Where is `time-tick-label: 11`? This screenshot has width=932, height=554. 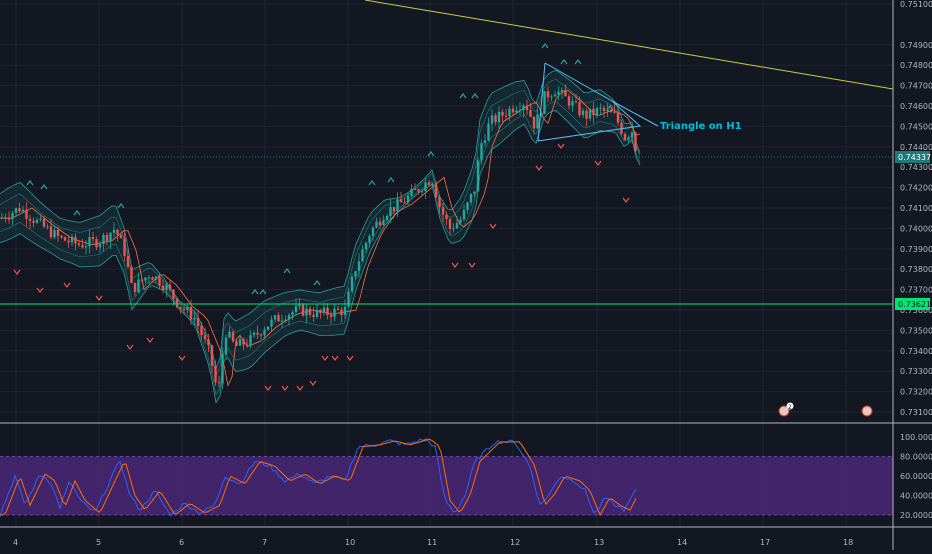
time-tick-label: 11 is located at coordinates (432, 542).